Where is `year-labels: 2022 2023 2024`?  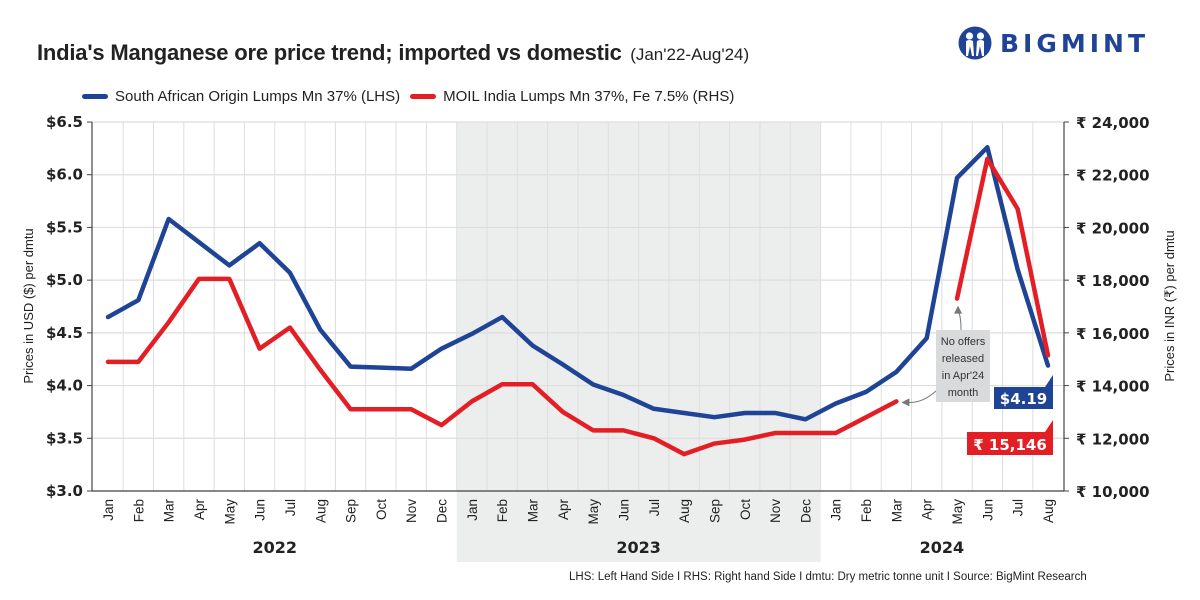 year-labels: 2022 2023 2024 is located at coordinates (609, 547).